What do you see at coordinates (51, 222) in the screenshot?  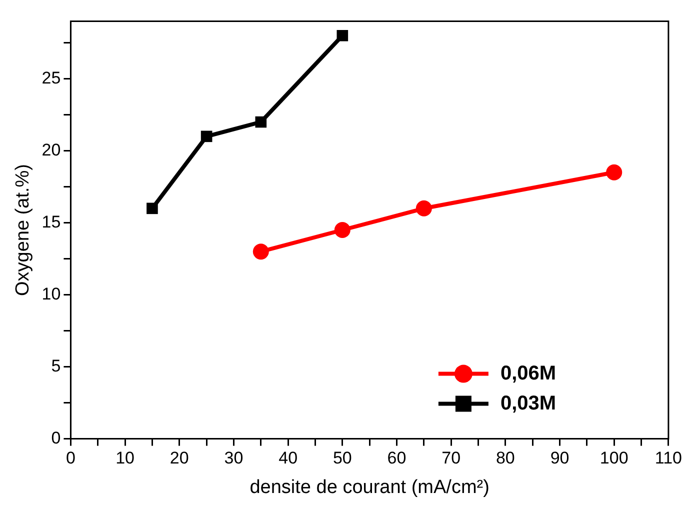 I see `y-tick-label: 15` at bounding box center [51, 222].